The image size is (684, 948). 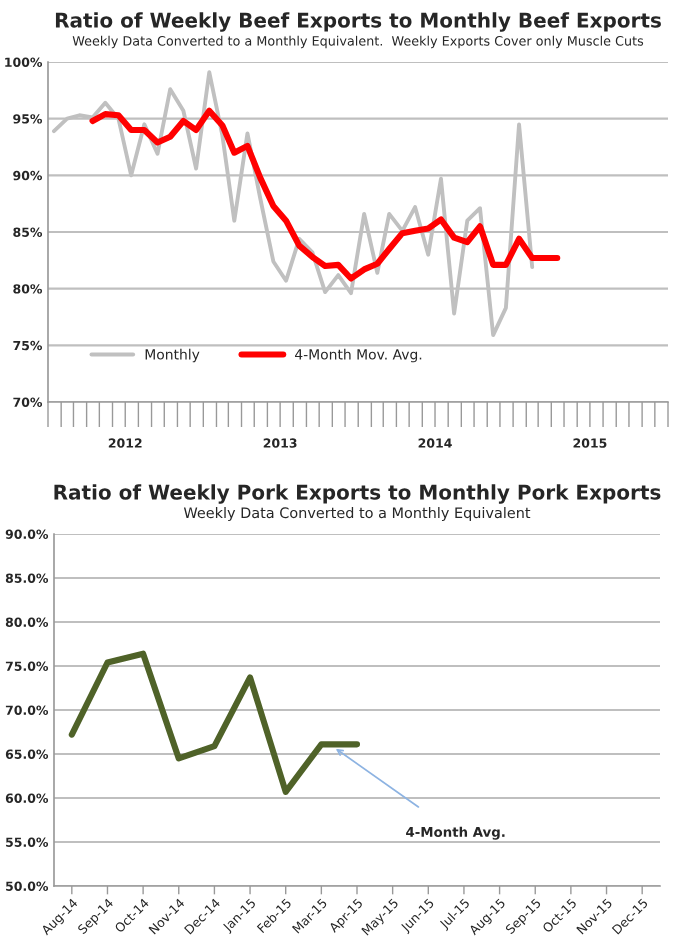 What do you see at coordinates (358, 22) in the screenshot?
I see `chart-title: Ratio of Weekly Beef Exports to Monthly Beef Exports` at bounding box center [358, 22].